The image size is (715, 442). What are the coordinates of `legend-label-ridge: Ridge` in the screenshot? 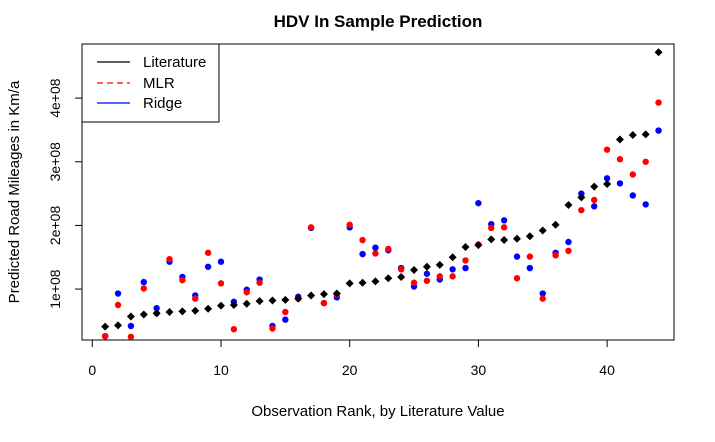 It's located at (162, 103).